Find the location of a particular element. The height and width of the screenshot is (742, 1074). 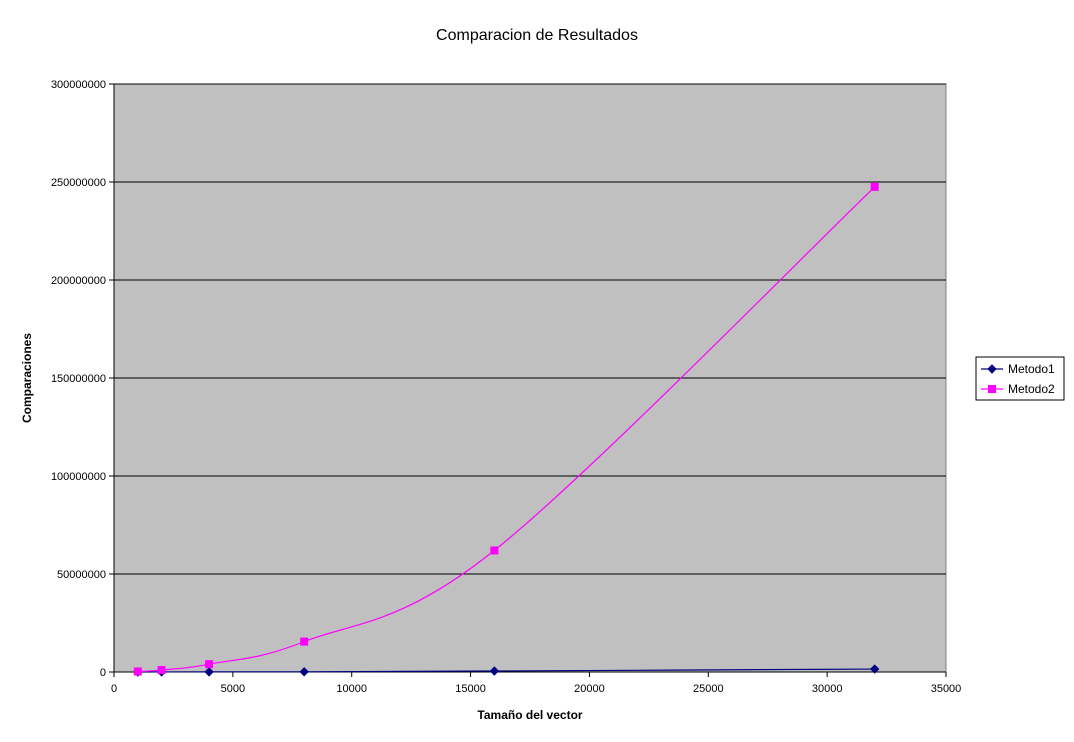

x-tick-label: 15000 is located at coordinates (470, 689).